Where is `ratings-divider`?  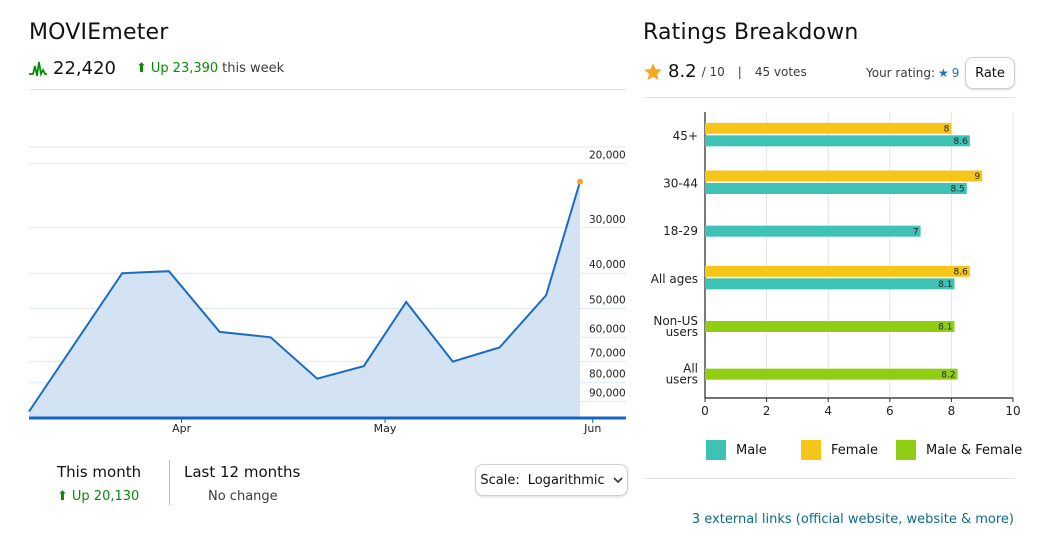
ratings-divider is located at coordinates (829, 97).